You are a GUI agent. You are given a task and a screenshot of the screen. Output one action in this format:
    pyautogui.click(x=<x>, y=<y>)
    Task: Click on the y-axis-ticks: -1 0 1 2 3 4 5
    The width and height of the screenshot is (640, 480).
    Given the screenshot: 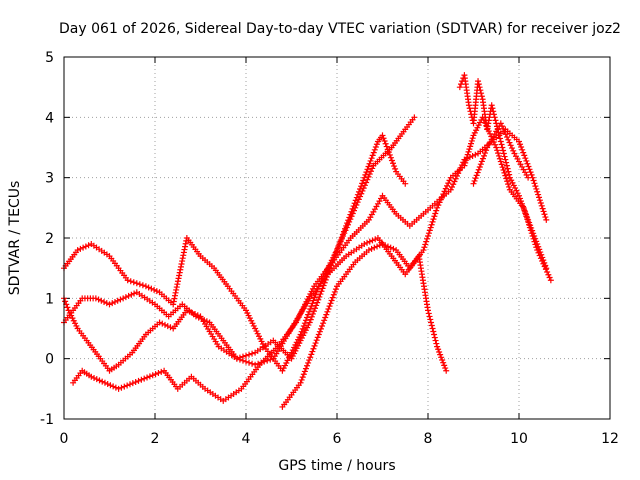 What is the action you would take?
    pyautogui.click(x=47, y=239)
    